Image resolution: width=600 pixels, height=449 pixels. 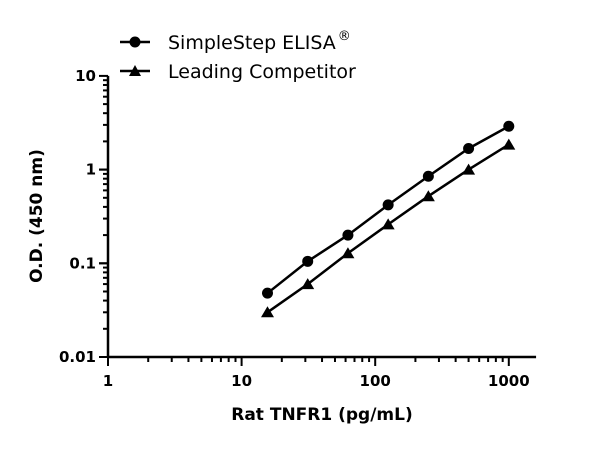 What do you see at coordinates (91, 170) in the screenshot?
I see `y-tick-label: 1` at bounding box center [91, 170].